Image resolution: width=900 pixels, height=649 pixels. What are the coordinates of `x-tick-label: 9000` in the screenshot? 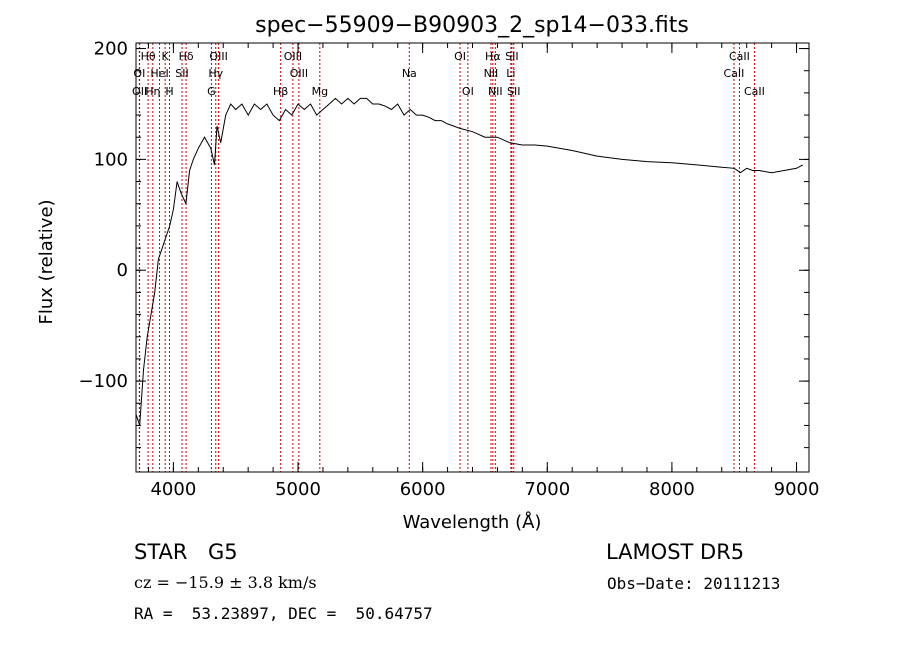 It's located at (797, 489).